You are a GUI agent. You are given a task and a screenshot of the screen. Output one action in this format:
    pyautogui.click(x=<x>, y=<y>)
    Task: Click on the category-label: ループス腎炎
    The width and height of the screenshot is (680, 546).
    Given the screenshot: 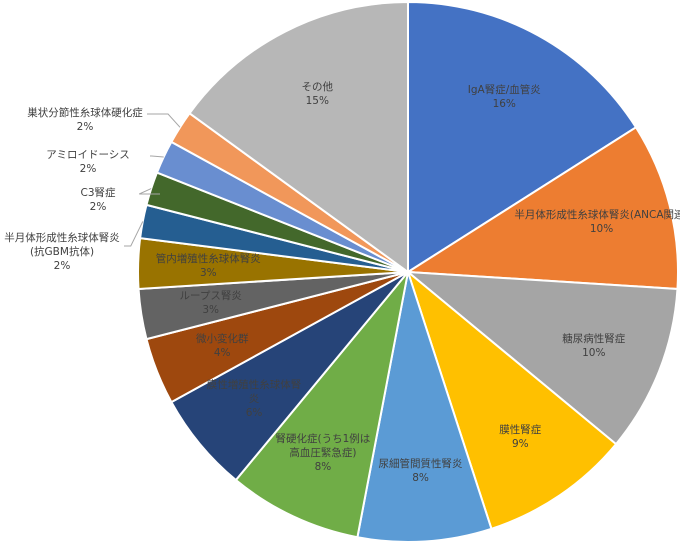 What is the action you would take?
    pyautogui.click(x=210, y=296)
    